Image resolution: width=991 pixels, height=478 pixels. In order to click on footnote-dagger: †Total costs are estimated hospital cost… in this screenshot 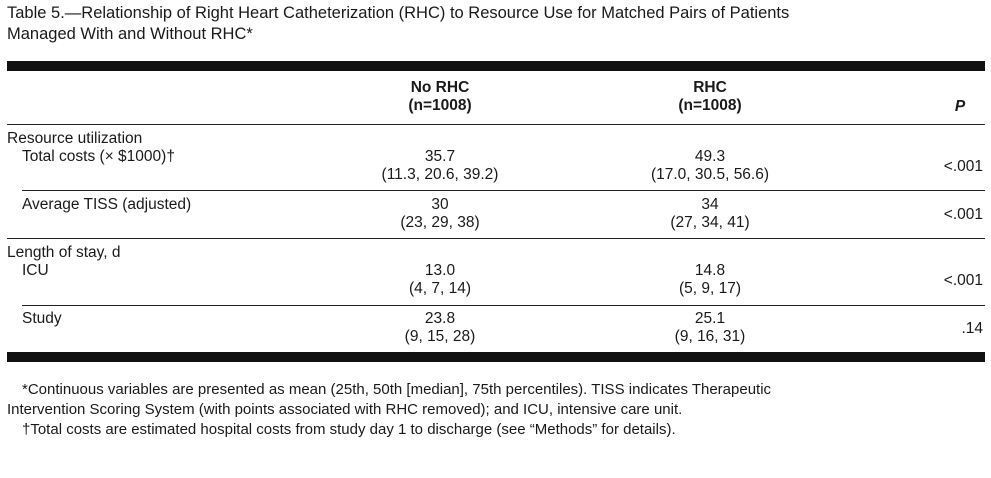, I will do `click(349, 429)`.